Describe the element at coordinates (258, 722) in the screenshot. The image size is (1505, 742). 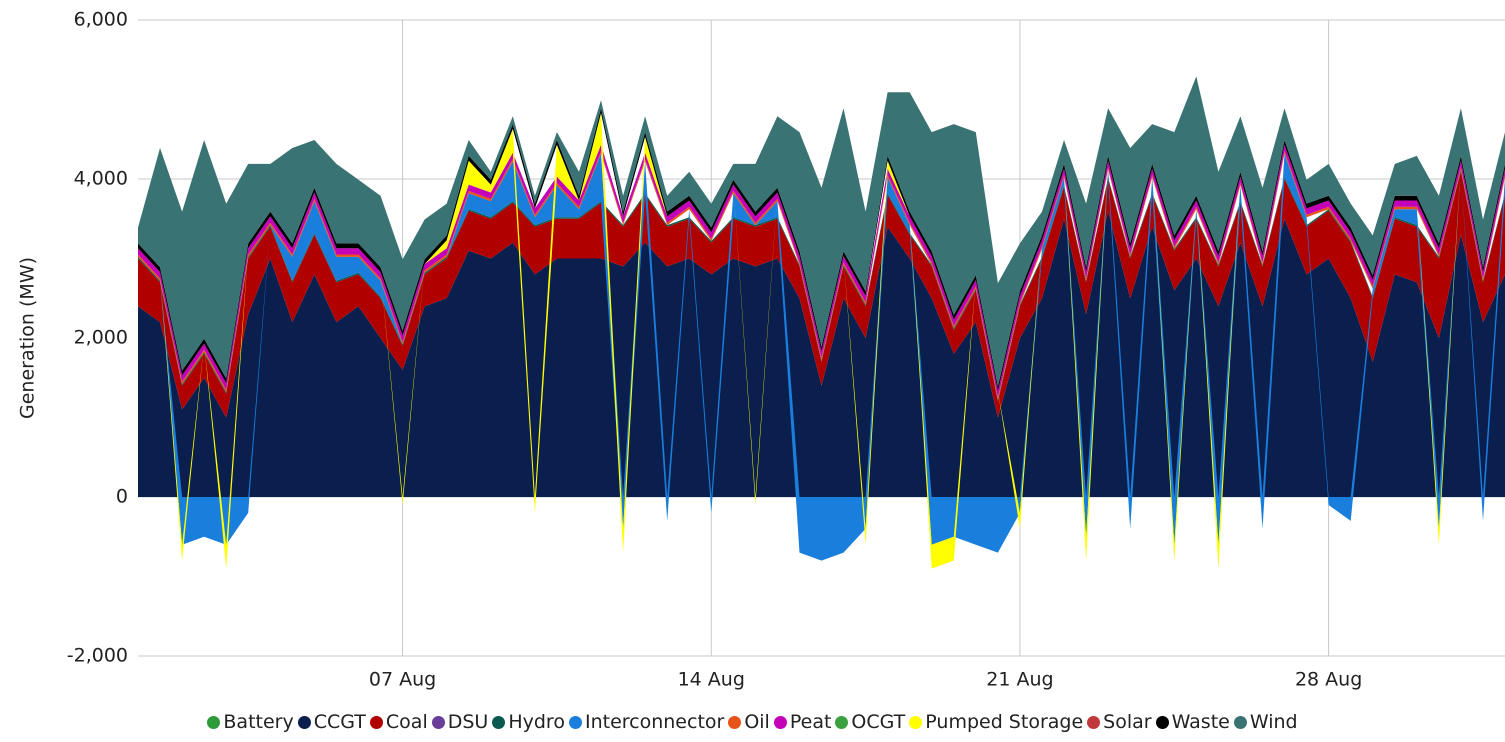
I see `legend-label: Battery` at that location.